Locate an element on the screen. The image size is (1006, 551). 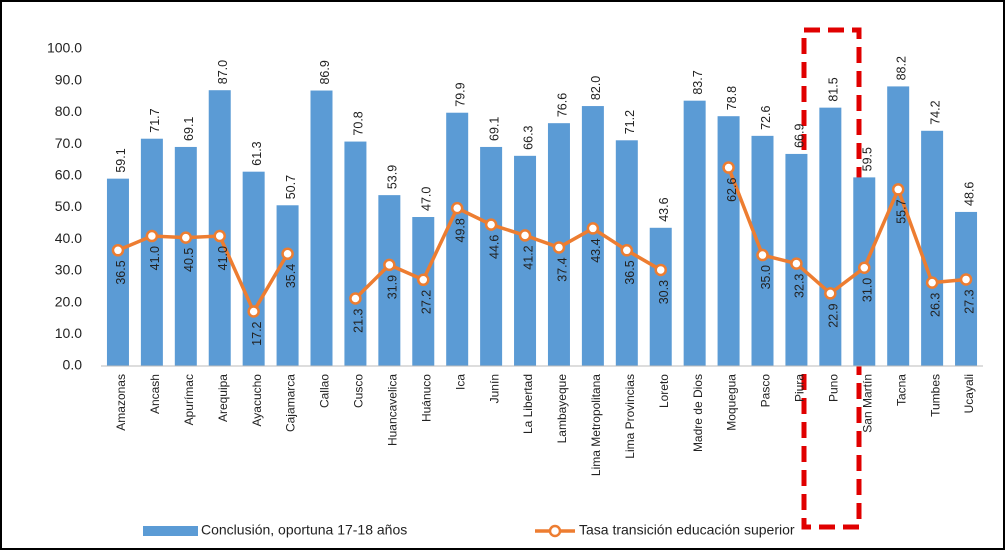
x-tick-label: Cajamarca is located at coordinates (291, 403).